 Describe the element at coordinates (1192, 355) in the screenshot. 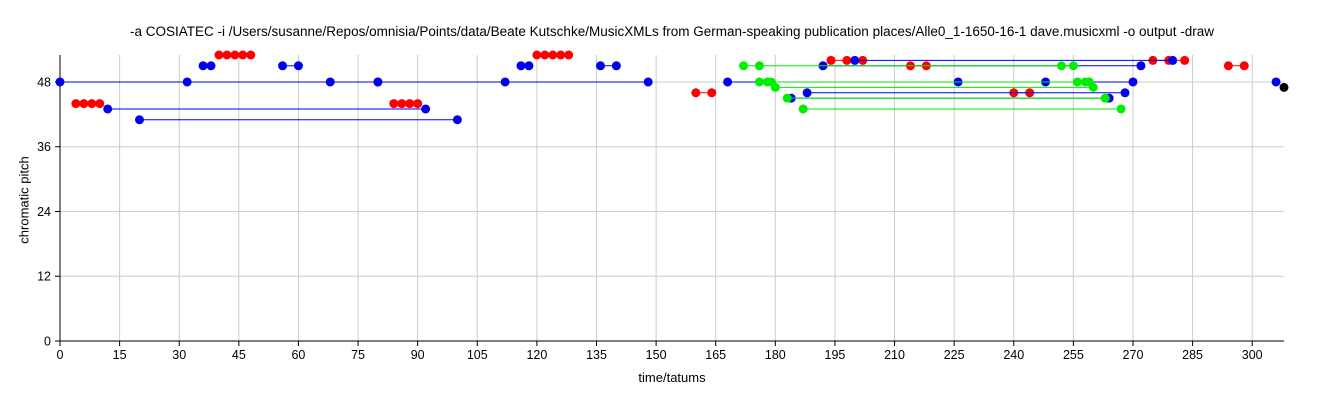

I see `x-tick-label: 285` at that location.